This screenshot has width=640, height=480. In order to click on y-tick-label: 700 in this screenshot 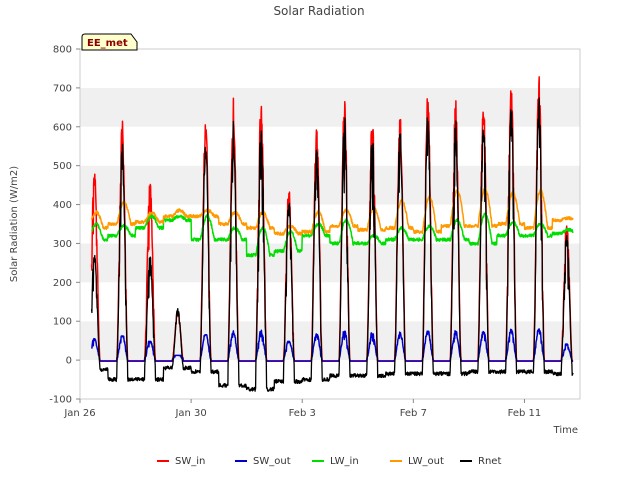, I will do `click(62, 88)`.